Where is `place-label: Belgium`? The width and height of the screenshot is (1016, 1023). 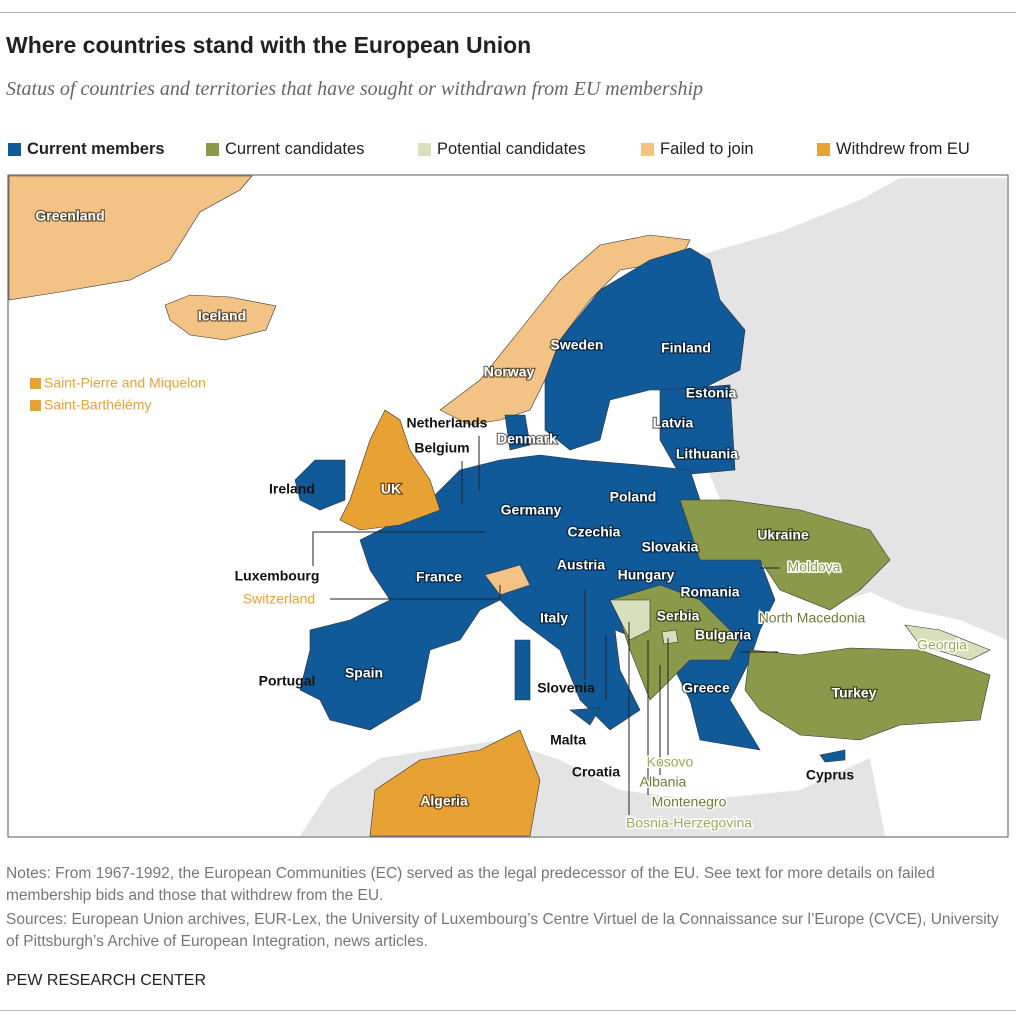
place-label: Belgium is located at coordinates (441, 448).